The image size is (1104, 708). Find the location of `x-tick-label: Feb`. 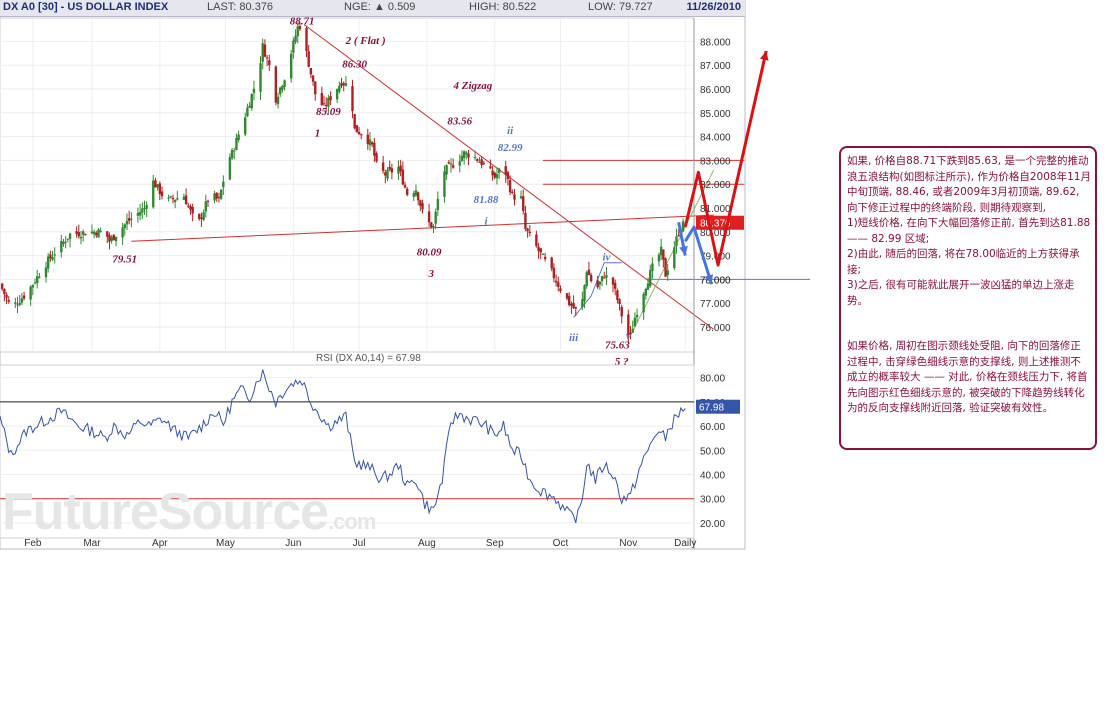

x-tick-label: Feb is located at coordinates (33, 543).